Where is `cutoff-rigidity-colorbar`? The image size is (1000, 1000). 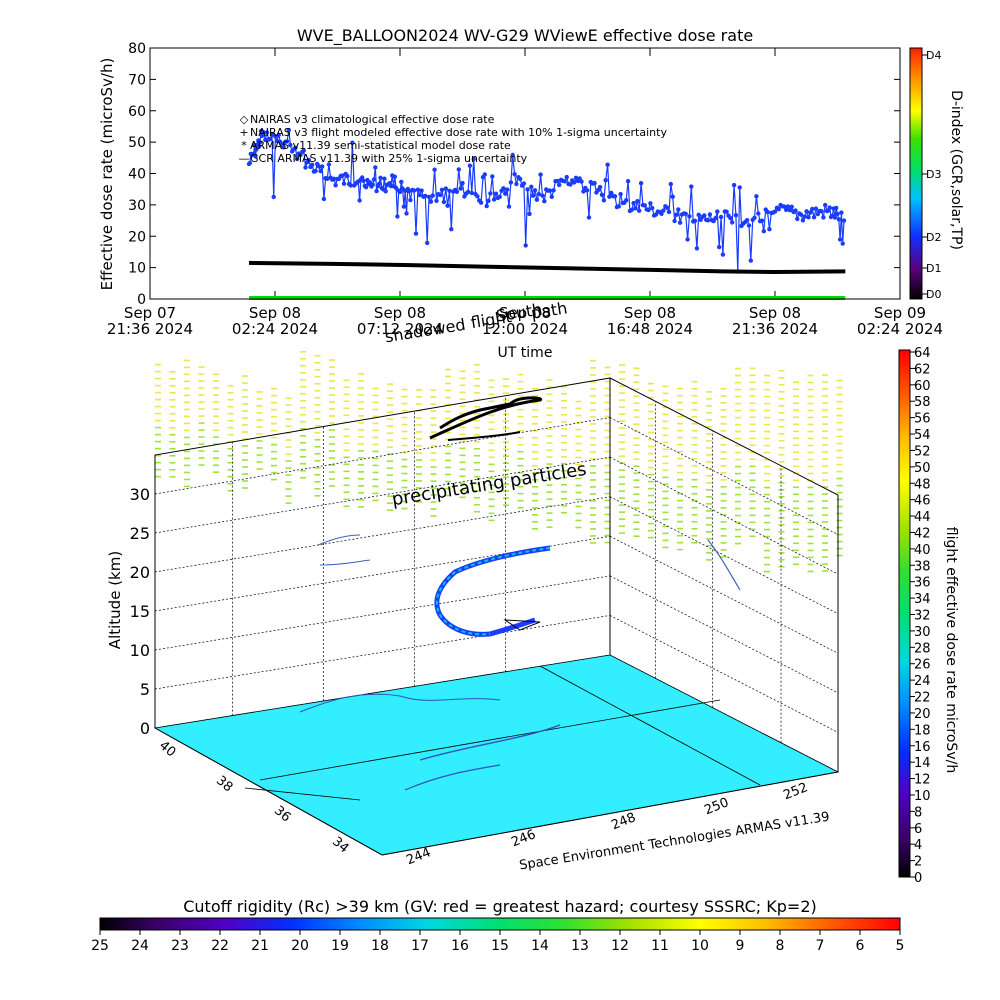 cutoff-rigidity-colorbar is located at coordinates (500, 924).